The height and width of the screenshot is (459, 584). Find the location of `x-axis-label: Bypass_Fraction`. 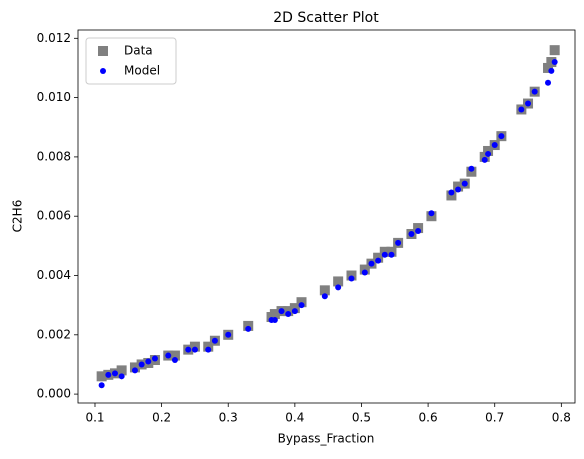

x-axis-label: Bypass_Fraction is located at coordinates (326, 439).